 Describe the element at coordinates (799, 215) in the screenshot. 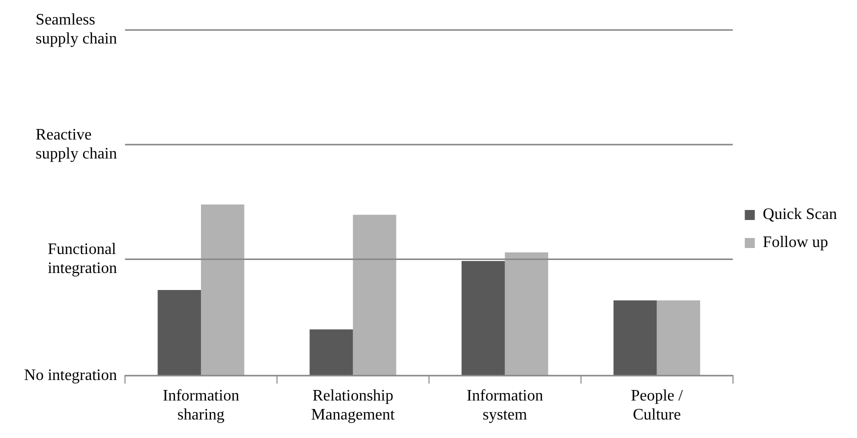

I see `legend-label: Quick Scan` at that location.